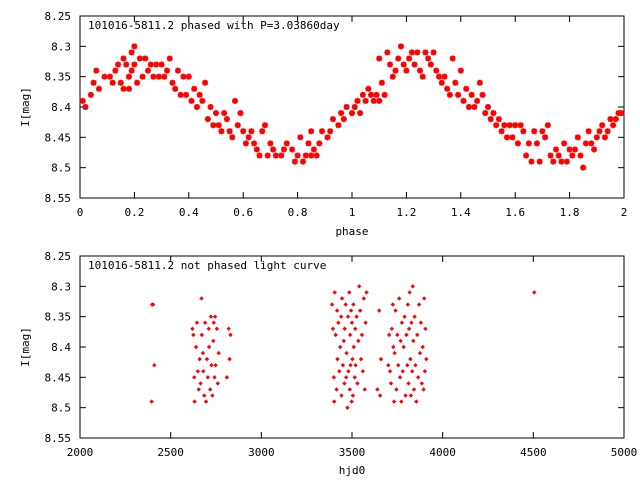  What do you see at coordinates (58, 377) in the screenshot?
I see `y-tick-label: 8.45` at bounding box center [58, 377].